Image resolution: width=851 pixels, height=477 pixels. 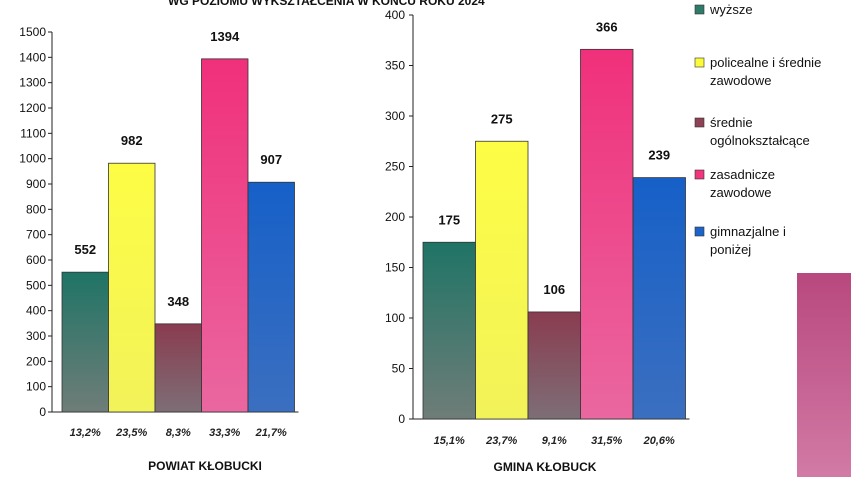 I want to click on legend-item: gimnazjalne i poniżej, so click(x=740, y=240).